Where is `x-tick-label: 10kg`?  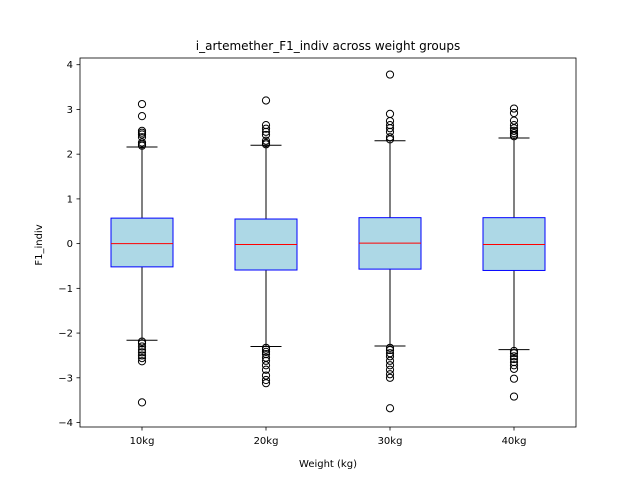 x-tick-label: 10kg is located at coordinates (142, 441).